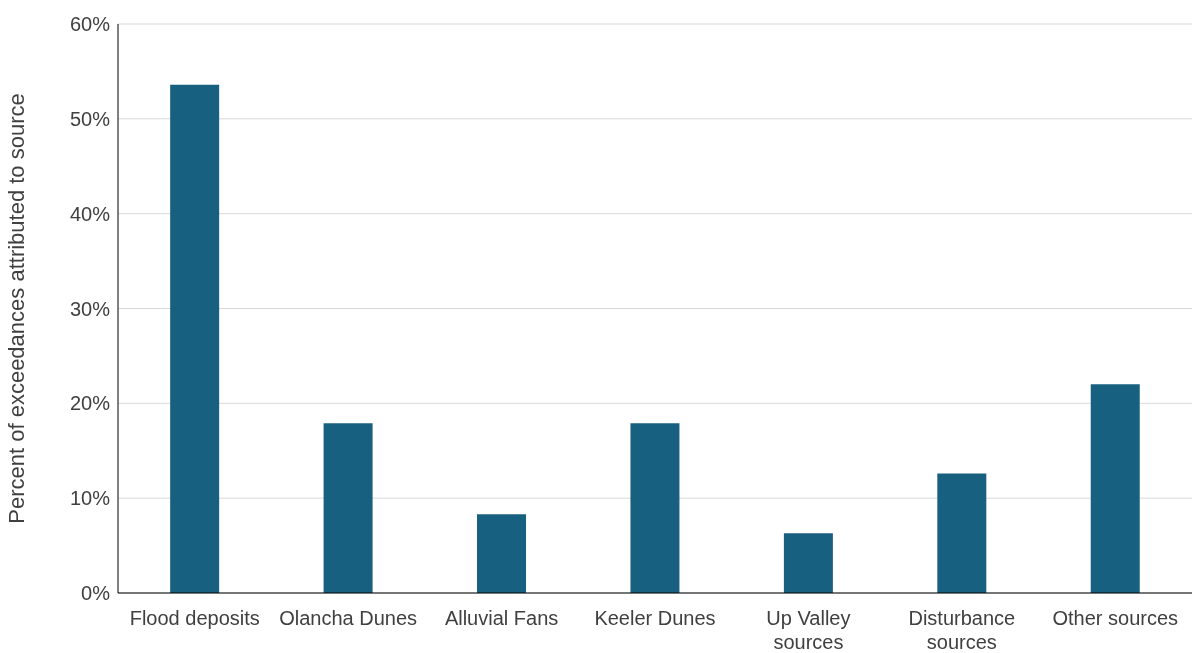 Image resolution: width=1192 pixels, height=653 pixels. What do you see at coordinates (348, 618) in the screenshot?
I see `x-tick-label: Olancha Dunes` at bounding box center [348, 618].